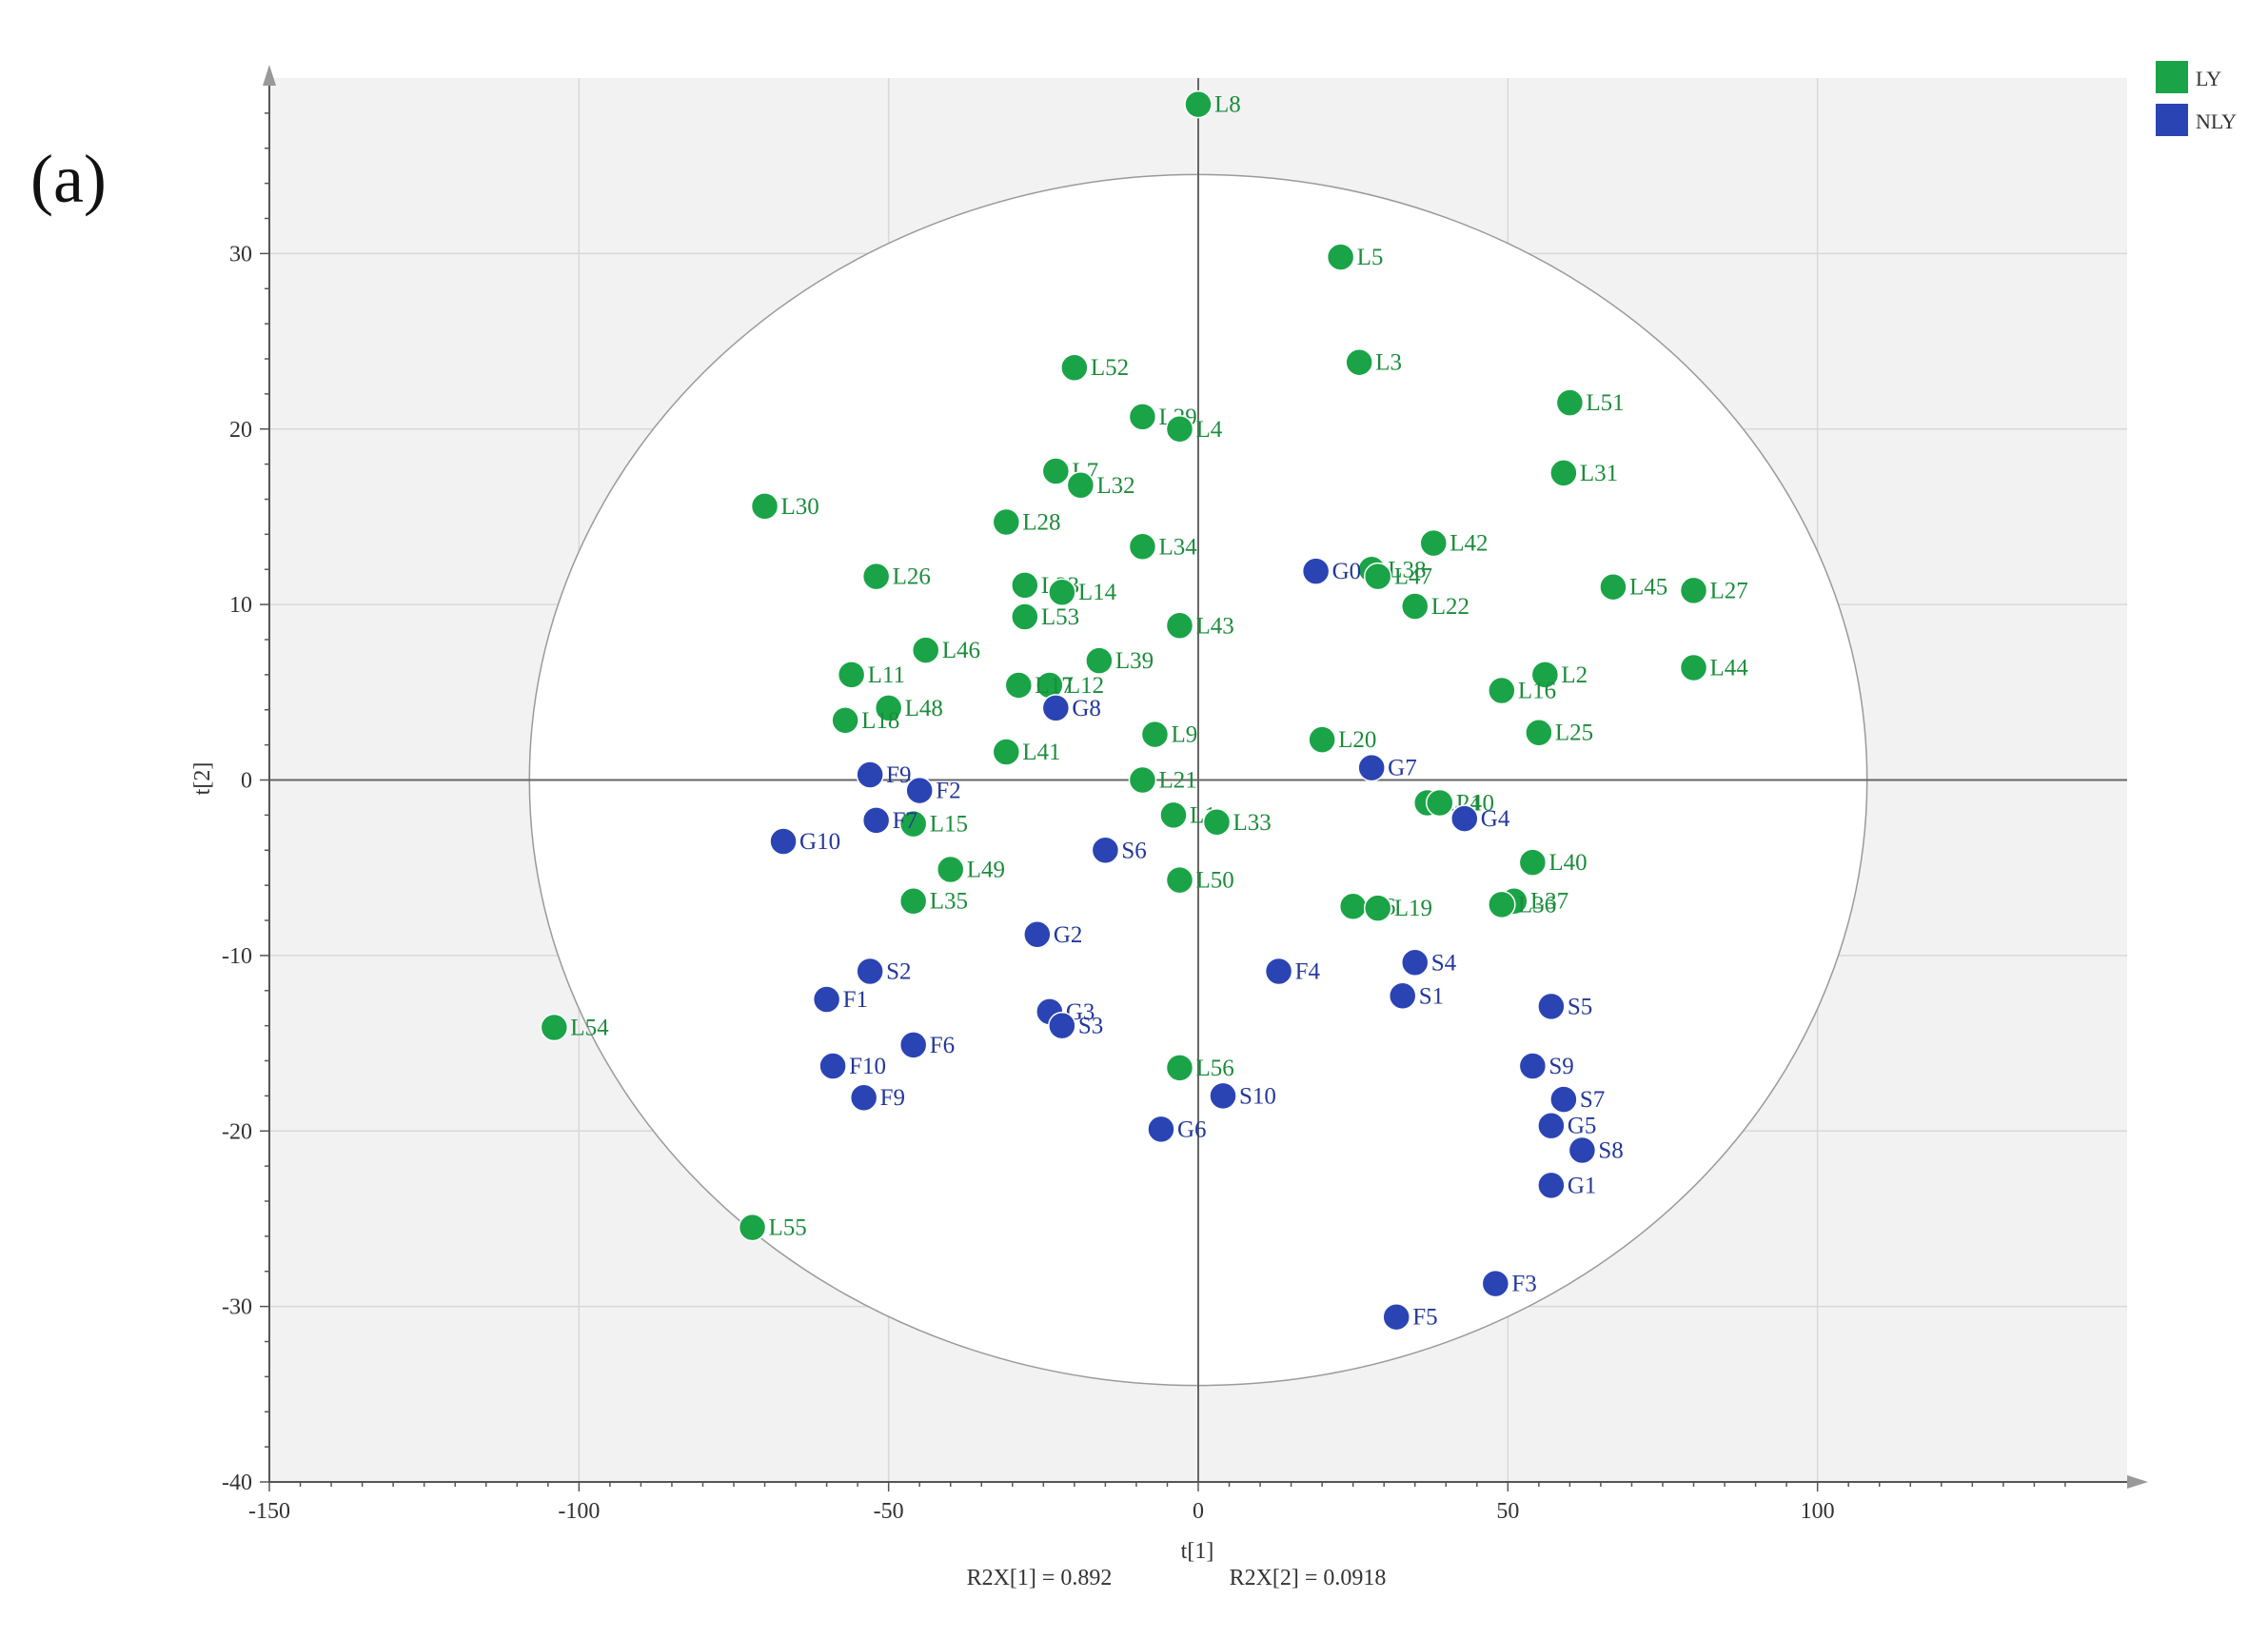 Image resolution: width=2268 pixels, height=1639 pixels. What do you see at coordinates (69, 179) in the screenshot?
I see `panel-label: (a)` at bounding box center [69, 179].